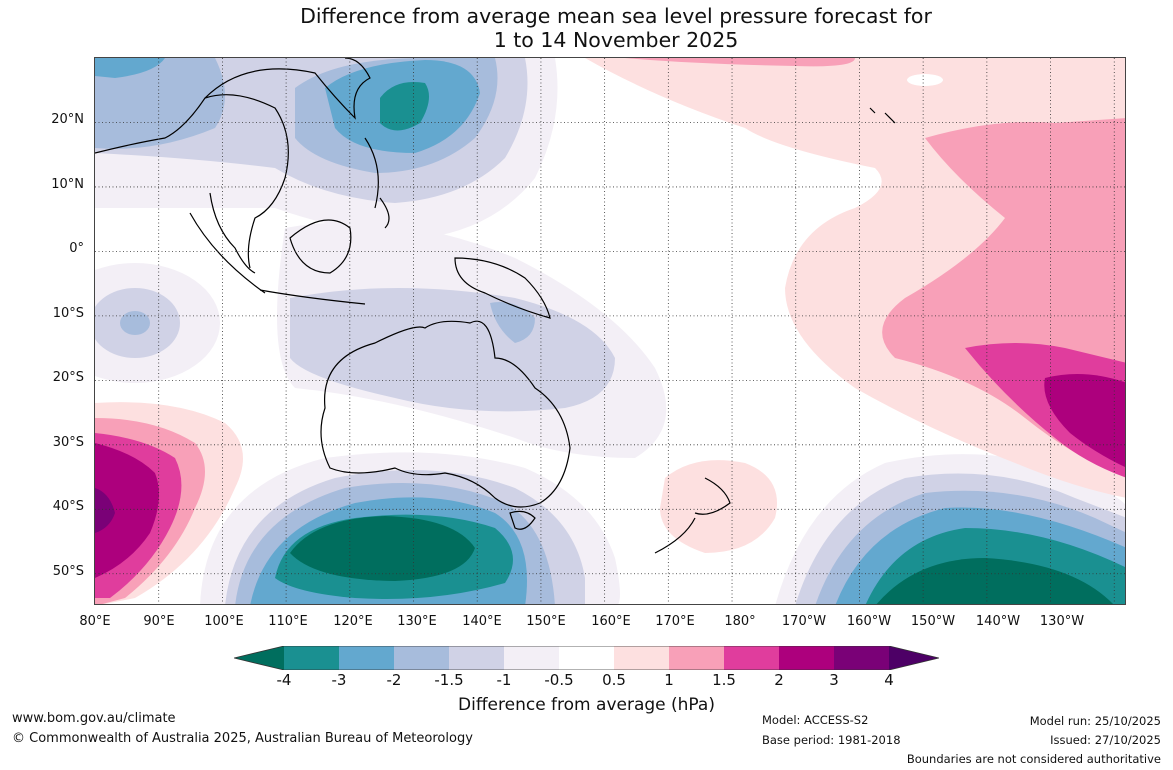 This screenshot has width=1173, height=770. I want to click on lon-label: 160°W, so click(869, 621).